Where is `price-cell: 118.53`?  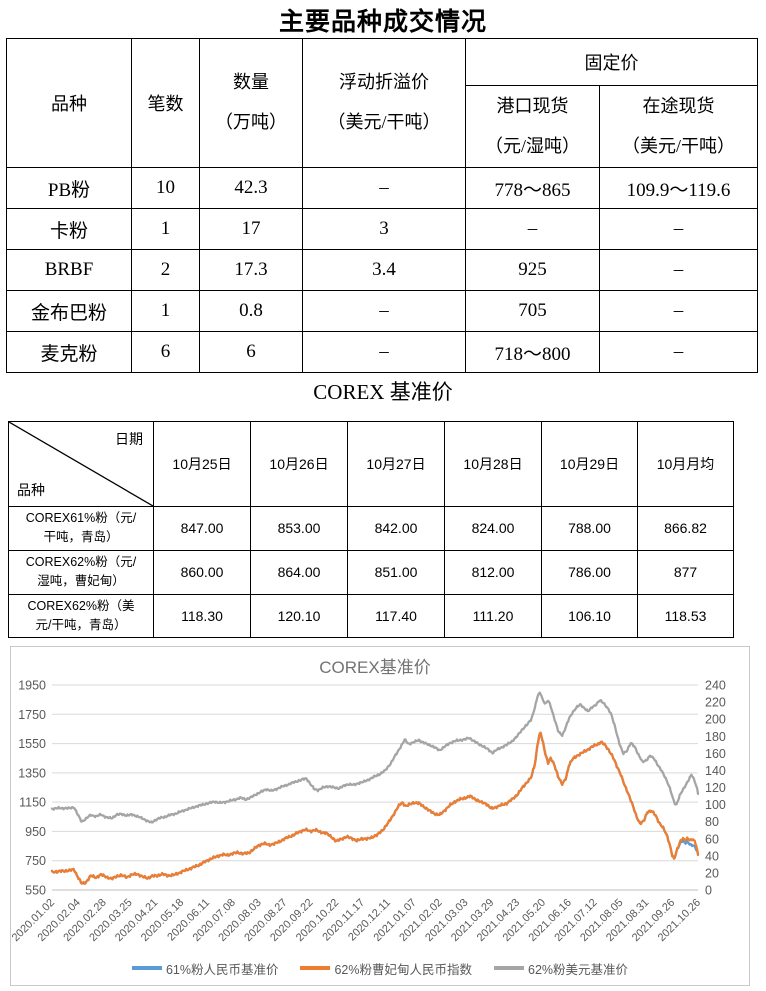 price-cell: 118.53 is located at coordinates (685, 616).